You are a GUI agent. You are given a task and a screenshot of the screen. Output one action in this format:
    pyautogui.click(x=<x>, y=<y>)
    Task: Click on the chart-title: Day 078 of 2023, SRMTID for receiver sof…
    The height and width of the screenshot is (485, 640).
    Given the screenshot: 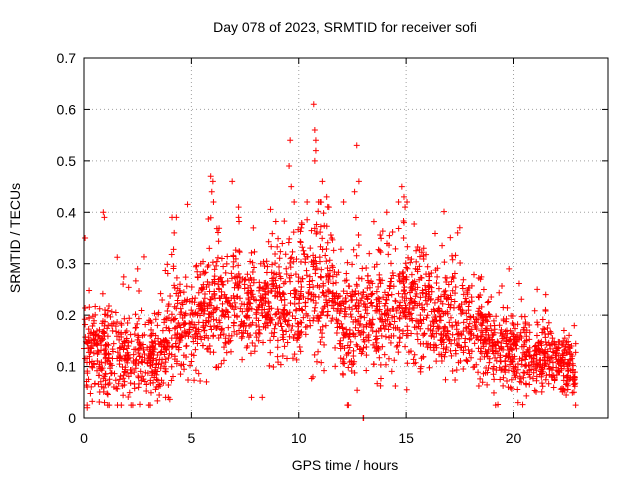 What is the action you would take?
    pyautogui.click(x=345, y=27)
    